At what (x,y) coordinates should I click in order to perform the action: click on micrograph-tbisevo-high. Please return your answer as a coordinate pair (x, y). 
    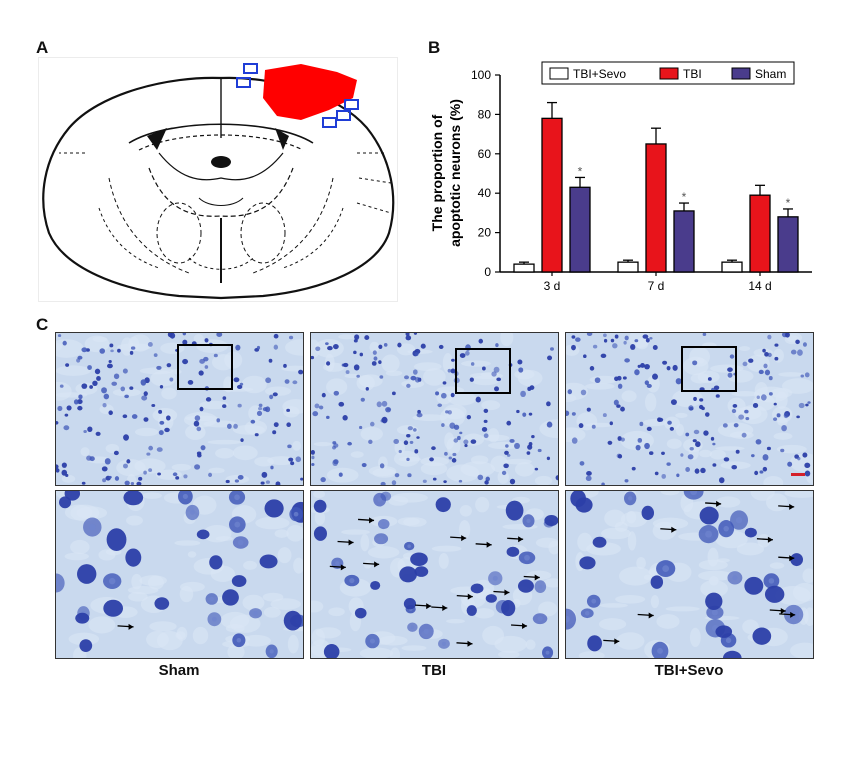
    Looking at the image, I should click on (689, 574).